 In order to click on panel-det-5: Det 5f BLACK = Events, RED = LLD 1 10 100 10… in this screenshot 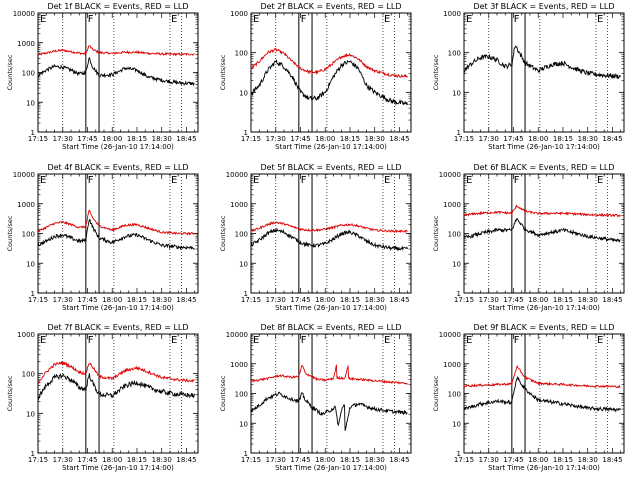, I will do `click(315, 237)`.